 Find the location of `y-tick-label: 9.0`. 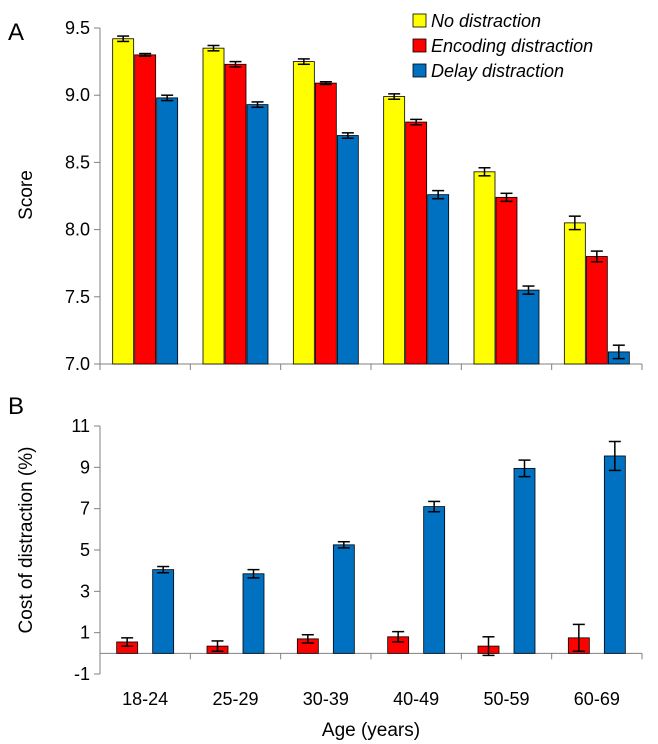

y-tick-label: 9.0 is located at coordinates (77, 95).